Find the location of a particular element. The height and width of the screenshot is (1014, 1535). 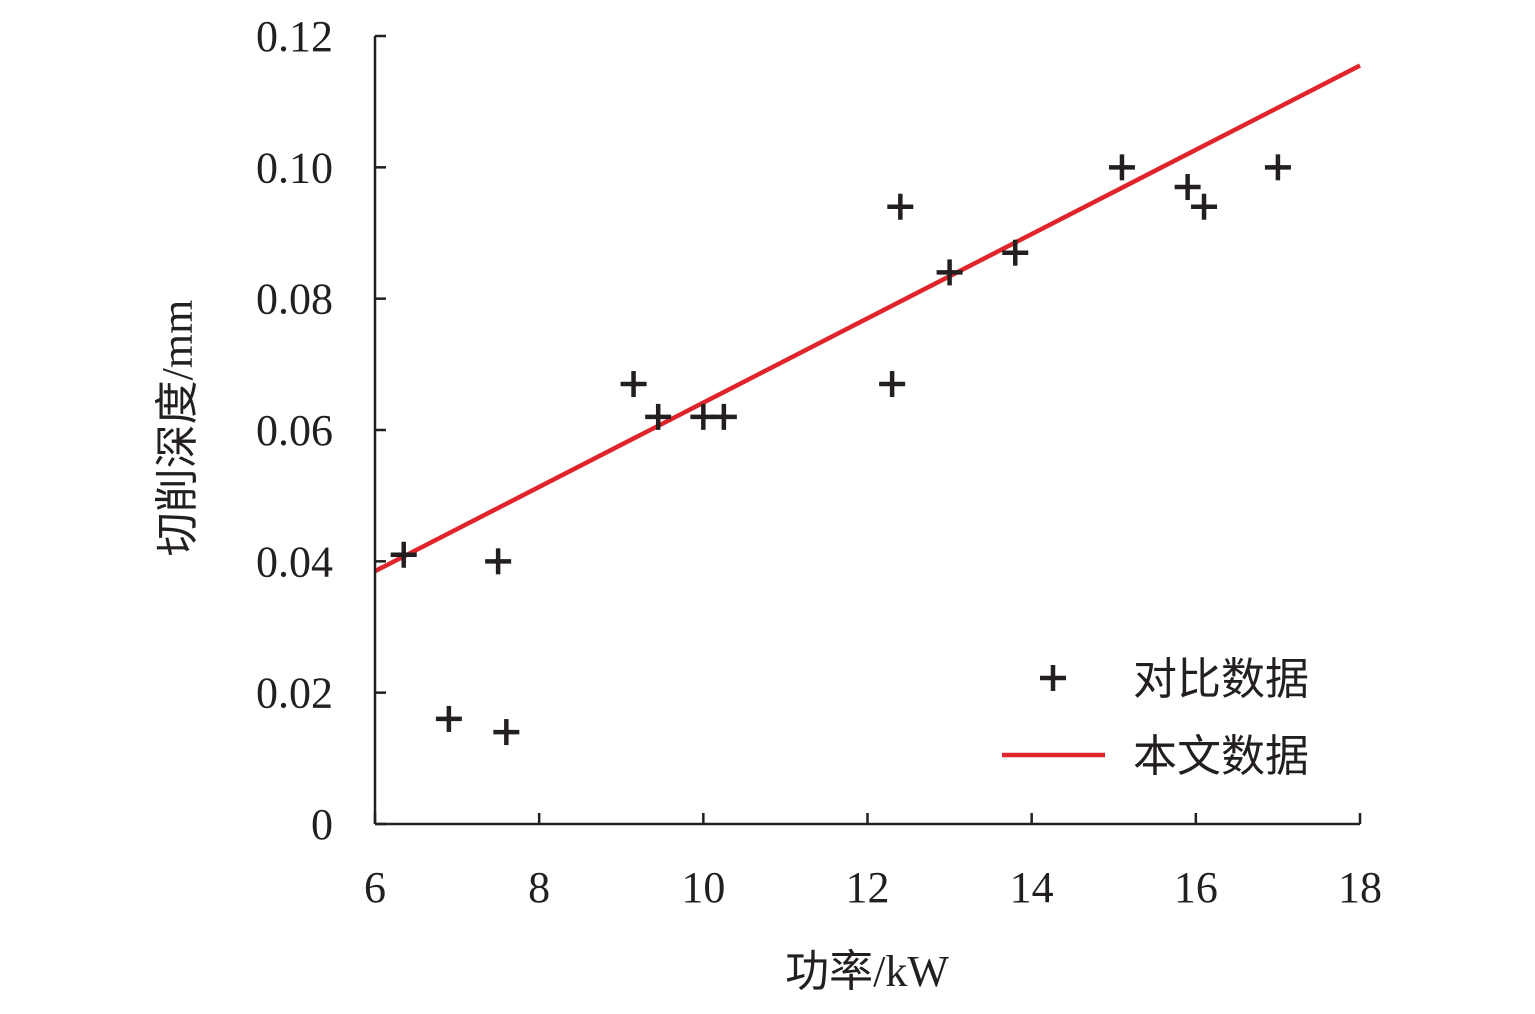

y-axis-ticks: 0 0.02 0.04 0.06 0.08 0.10 0.12 is located at coordinates (321, 430).